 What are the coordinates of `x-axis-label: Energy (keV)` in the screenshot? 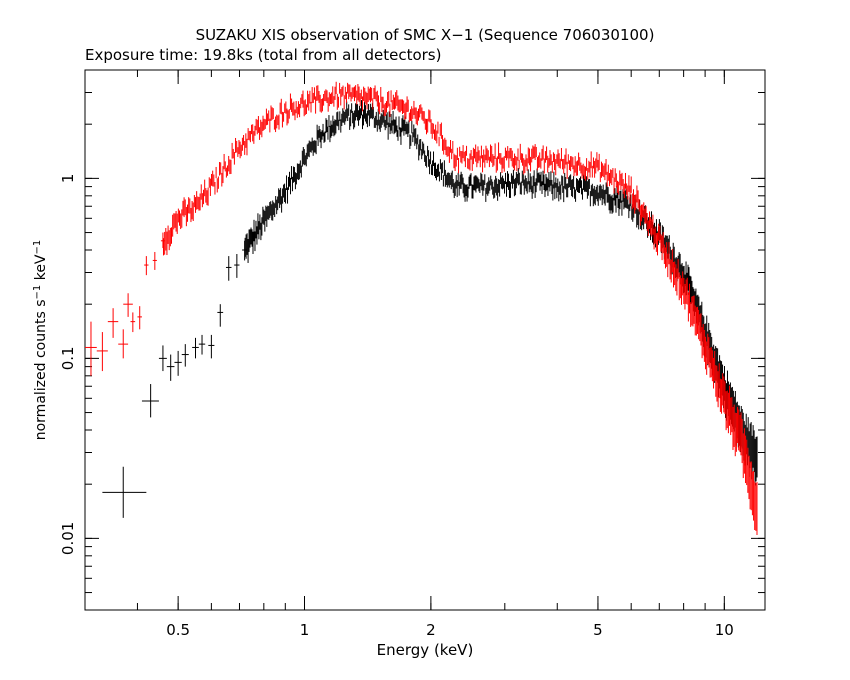 It's located at (425, 650).